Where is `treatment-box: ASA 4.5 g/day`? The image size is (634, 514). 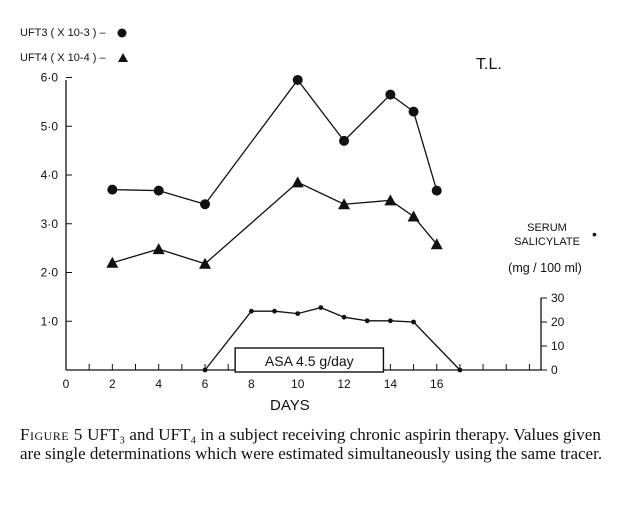
treatment-box: ASA 4.5 g/day is located at coordinates (309, 360).